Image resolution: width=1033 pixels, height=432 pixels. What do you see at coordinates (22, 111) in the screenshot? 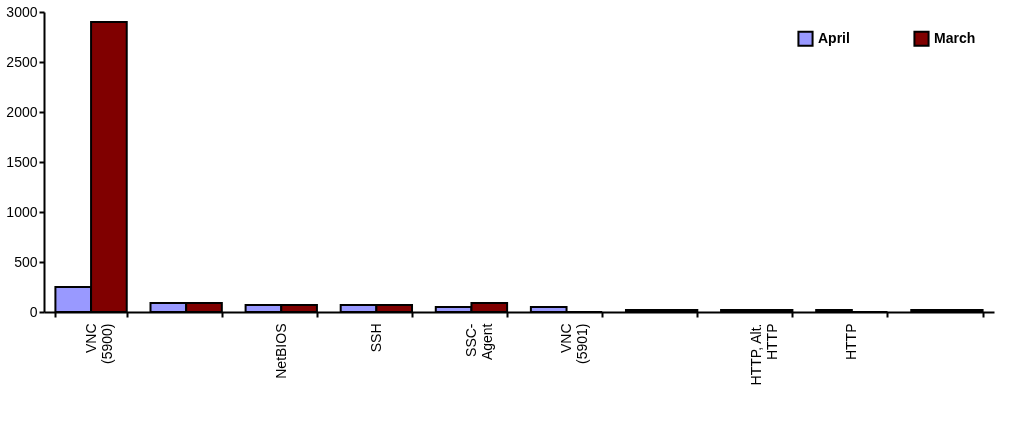
I see `y-tick-label: 2000` at bounding box center [22, 111].